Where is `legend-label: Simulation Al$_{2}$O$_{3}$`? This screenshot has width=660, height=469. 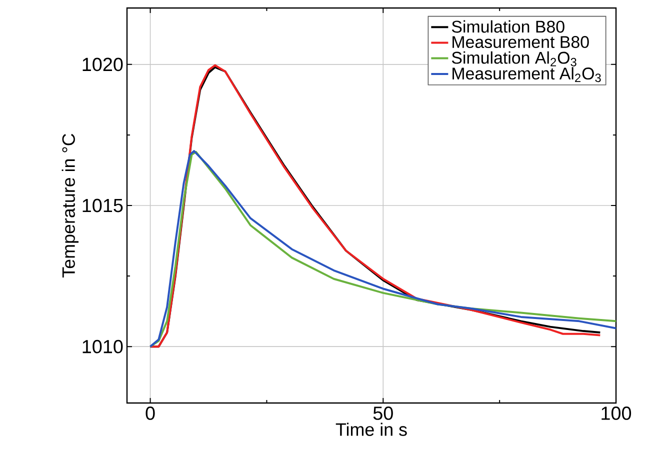
legend-label: Simulation Al$_{2}$O$_{3}$ is located at coordinates (514, 58).